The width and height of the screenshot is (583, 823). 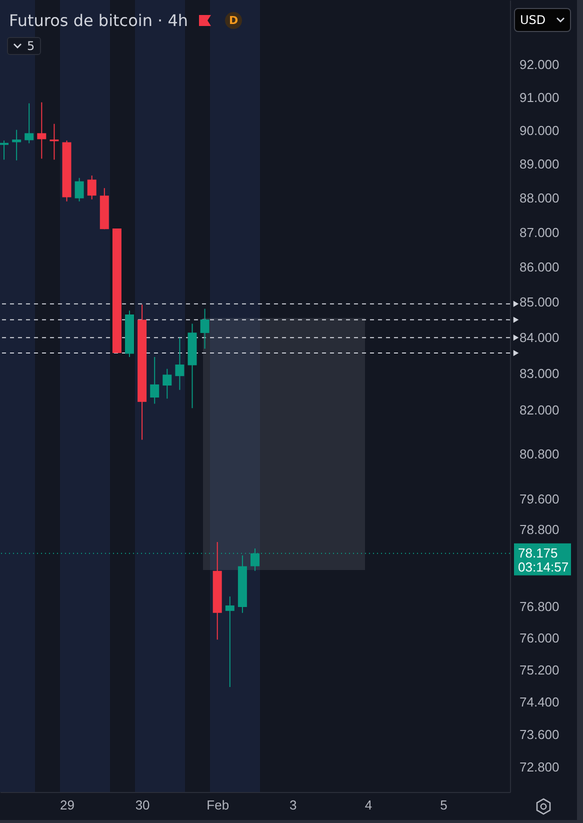 What do you see at coordinates (233, 20) in the screenshot?
I see `annotation: D` at bounding box center [233, 20].